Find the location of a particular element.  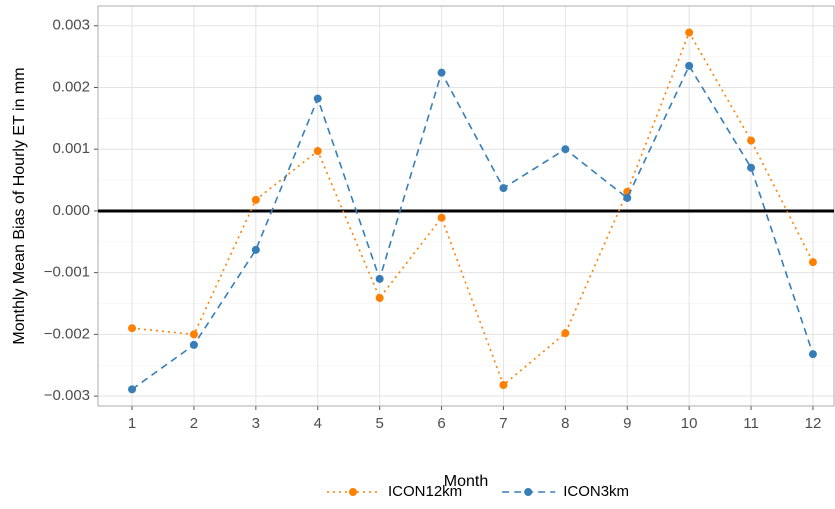

x-tick-label: 1 is located at coordinates (132, 423).